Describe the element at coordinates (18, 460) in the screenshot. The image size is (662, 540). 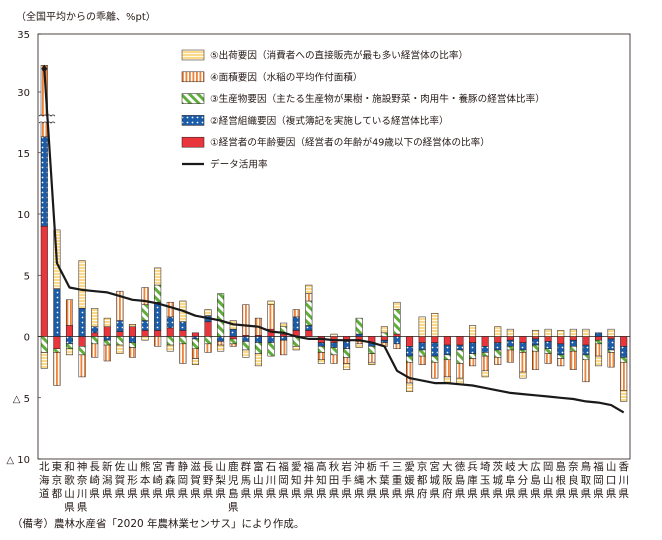
I see `y-tick-label: △ 10` at that location.